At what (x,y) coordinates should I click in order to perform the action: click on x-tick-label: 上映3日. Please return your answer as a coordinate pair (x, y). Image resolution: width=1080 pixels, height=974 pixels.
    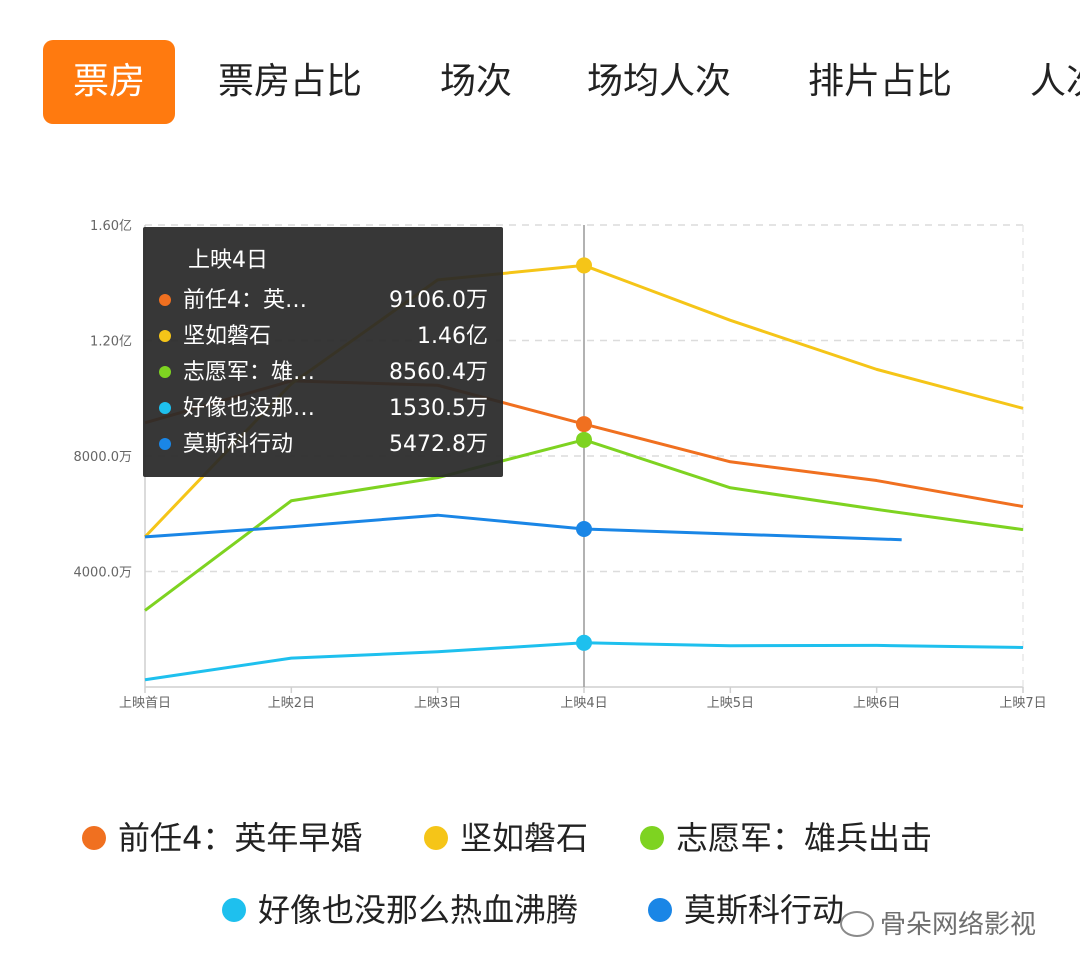
    Looking at the image, I should click on (437, 703).